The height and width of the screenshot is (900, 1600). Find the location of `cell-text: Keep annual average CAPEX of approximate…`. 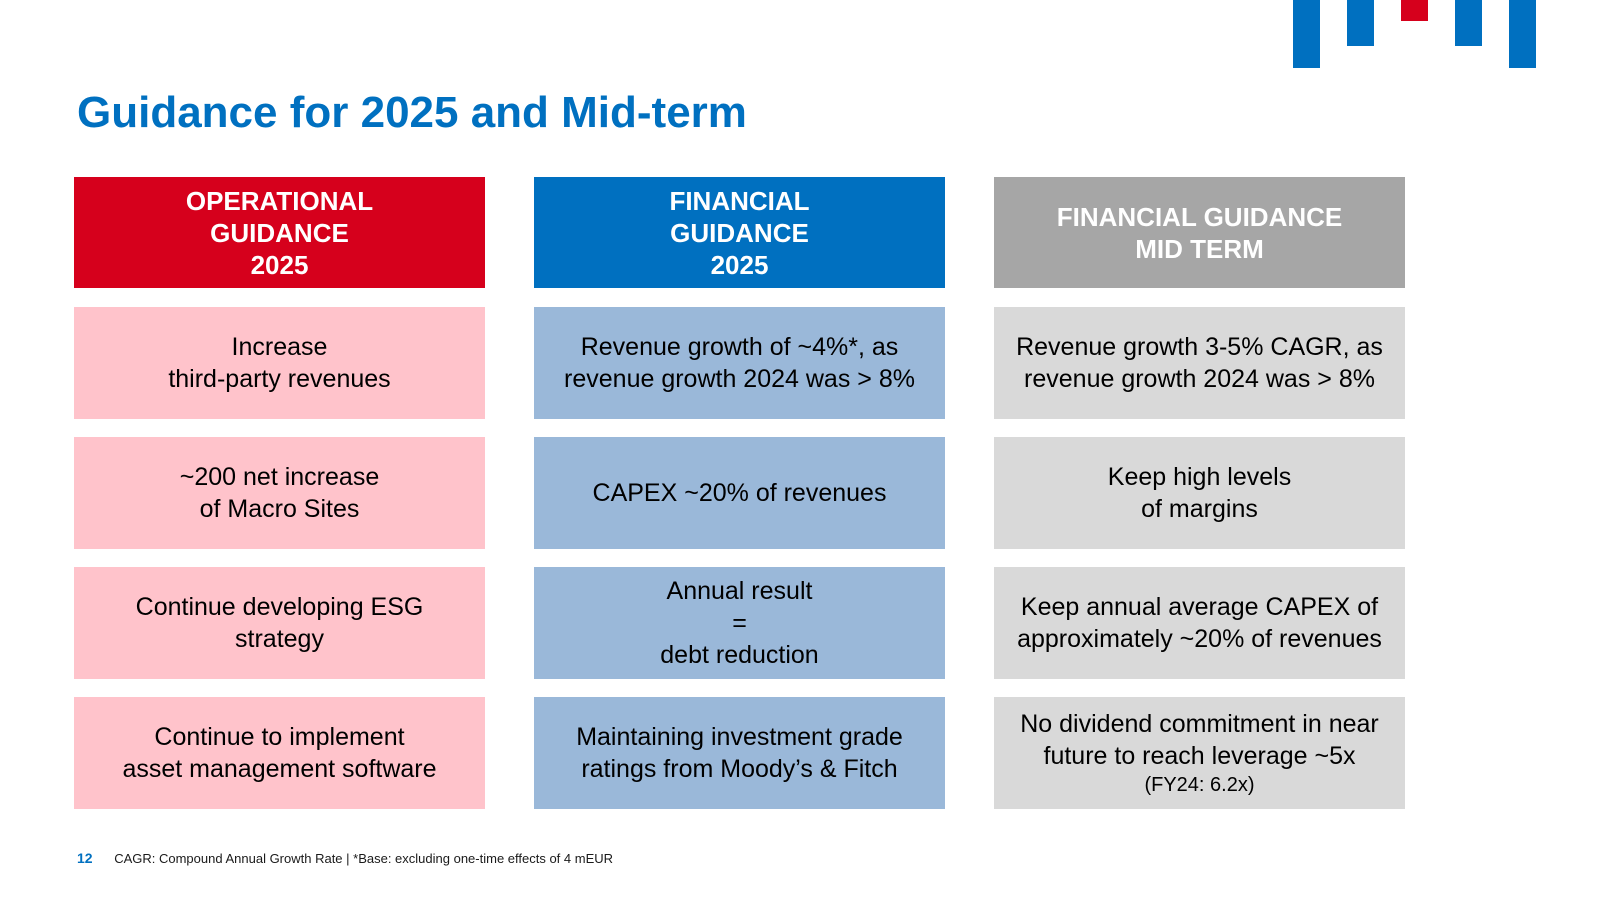

cell-text: Keep annual average CAPEX of approximate… is located at coordinates (1199, 623).